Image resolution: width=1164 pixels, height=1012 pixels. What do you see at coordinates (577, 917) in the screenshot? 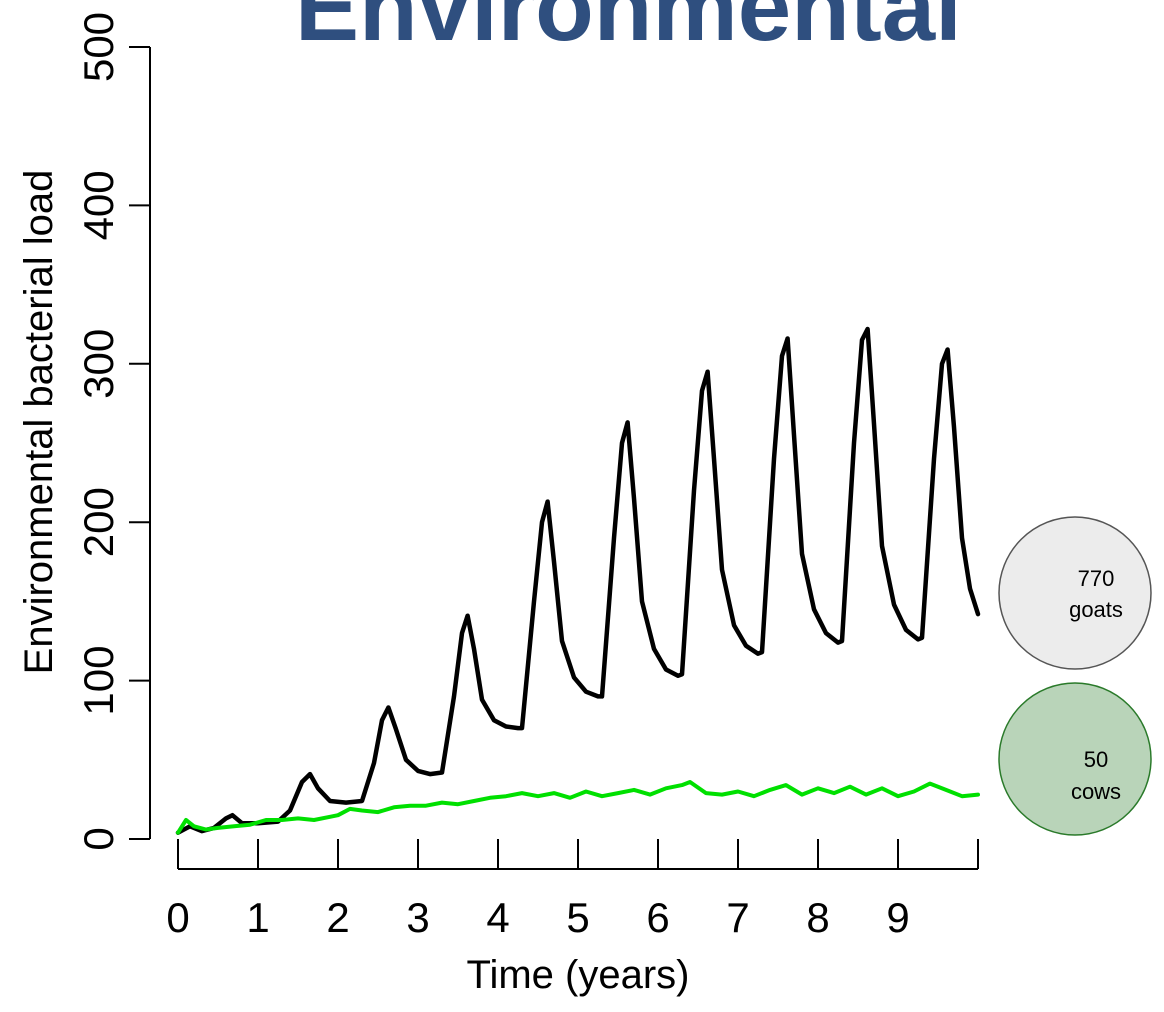
I see `x-tick-label-5: 5` at bounding box center [577, 917].